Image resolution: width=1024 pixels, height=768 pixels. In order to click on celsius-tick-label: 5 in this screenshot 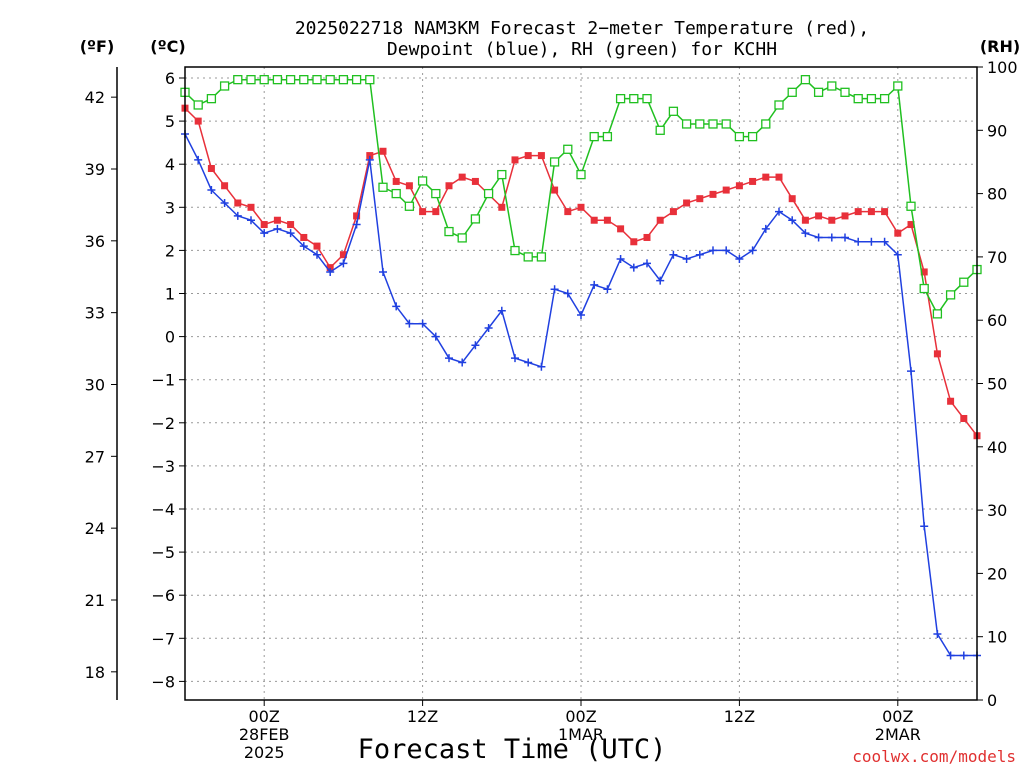, I will do `click(170, 121)`.